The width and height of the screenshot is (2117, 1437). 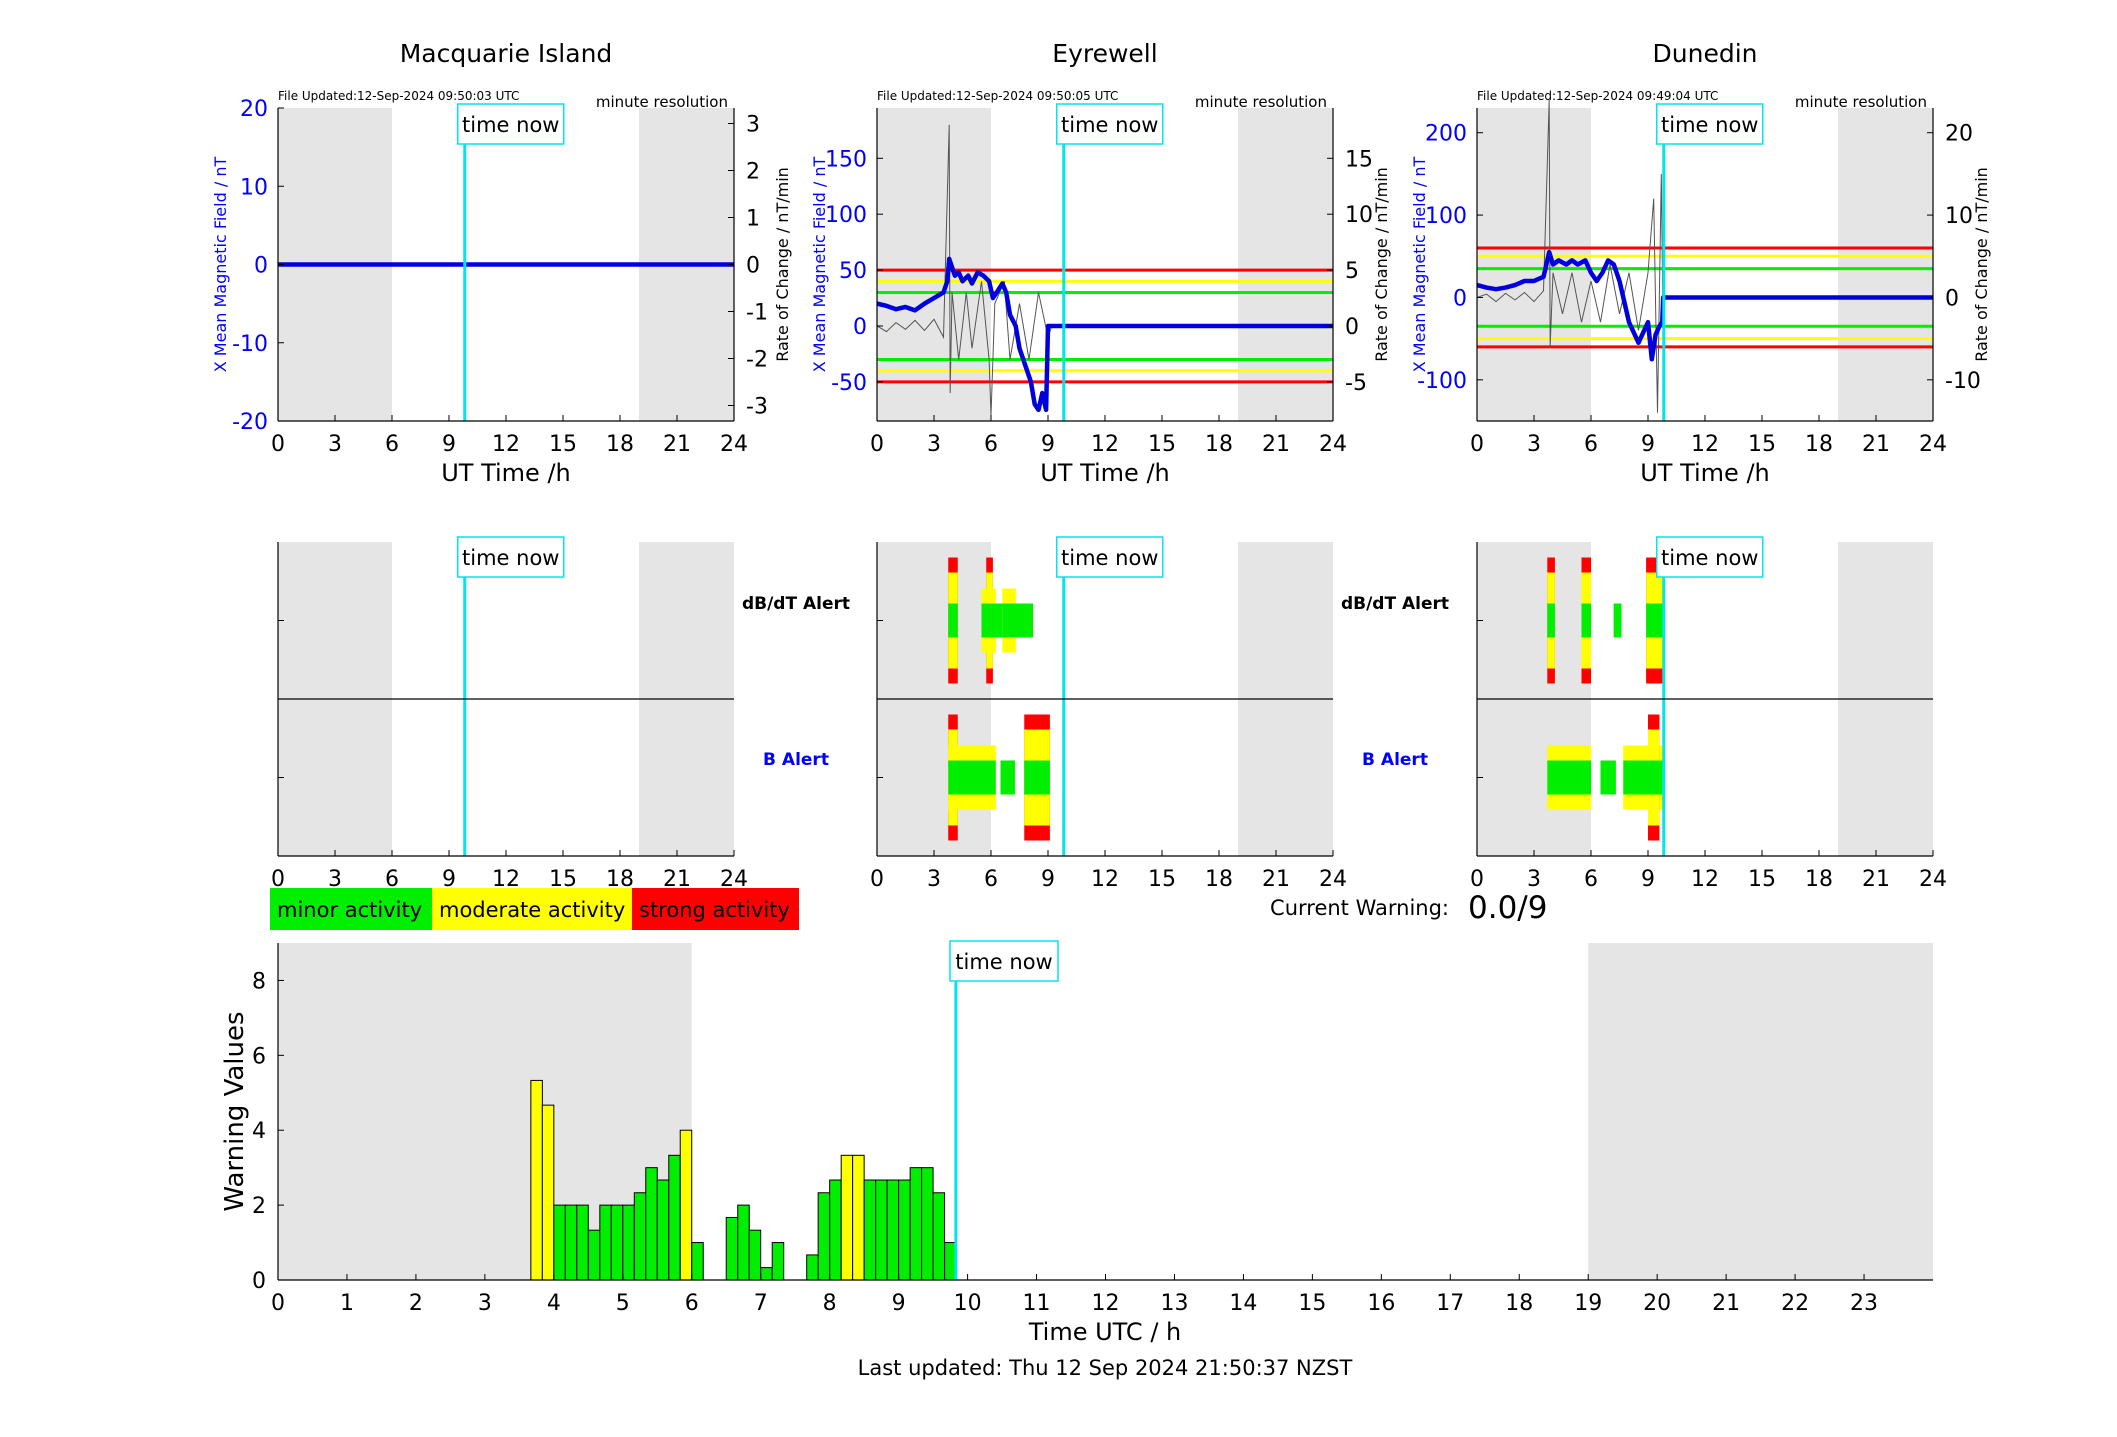 I want to click on right-tick-label: 0, so click(x=753, y=266).